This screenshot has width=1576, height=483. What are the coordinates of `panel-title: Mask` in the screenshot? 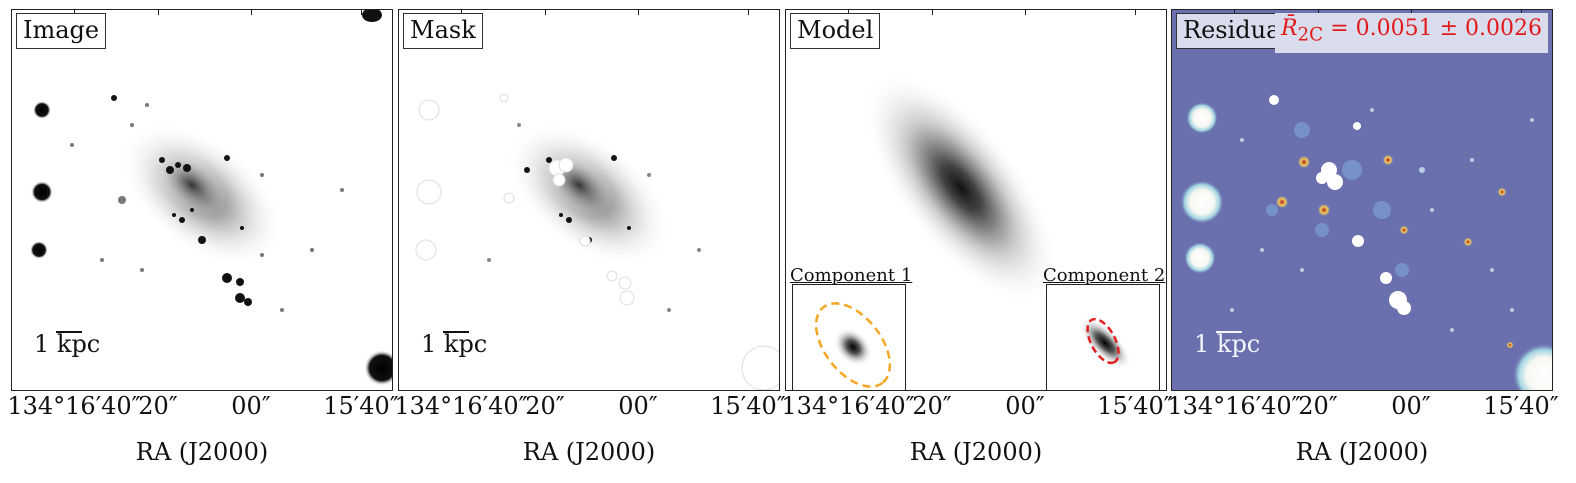 It's located at (443, 31).